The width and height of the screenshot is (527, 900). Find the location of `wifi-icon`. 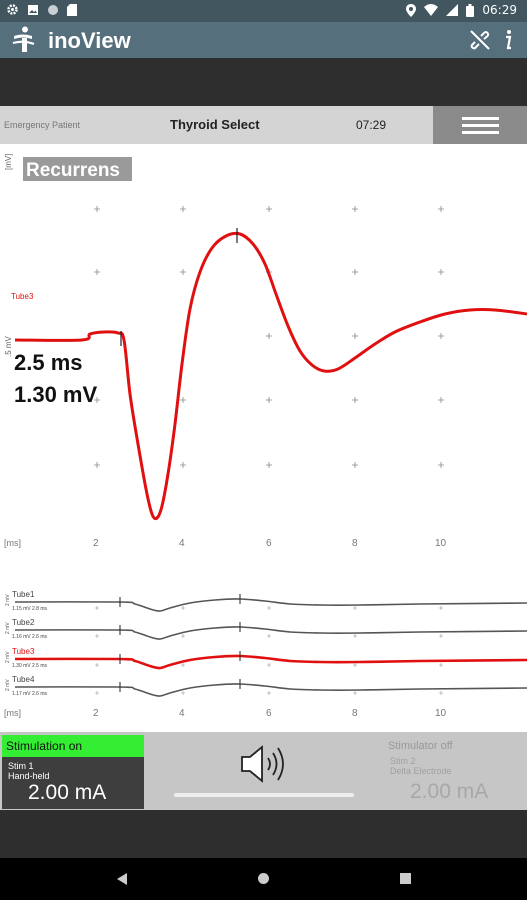

wifi-icon is located at coordinates (431, 10).